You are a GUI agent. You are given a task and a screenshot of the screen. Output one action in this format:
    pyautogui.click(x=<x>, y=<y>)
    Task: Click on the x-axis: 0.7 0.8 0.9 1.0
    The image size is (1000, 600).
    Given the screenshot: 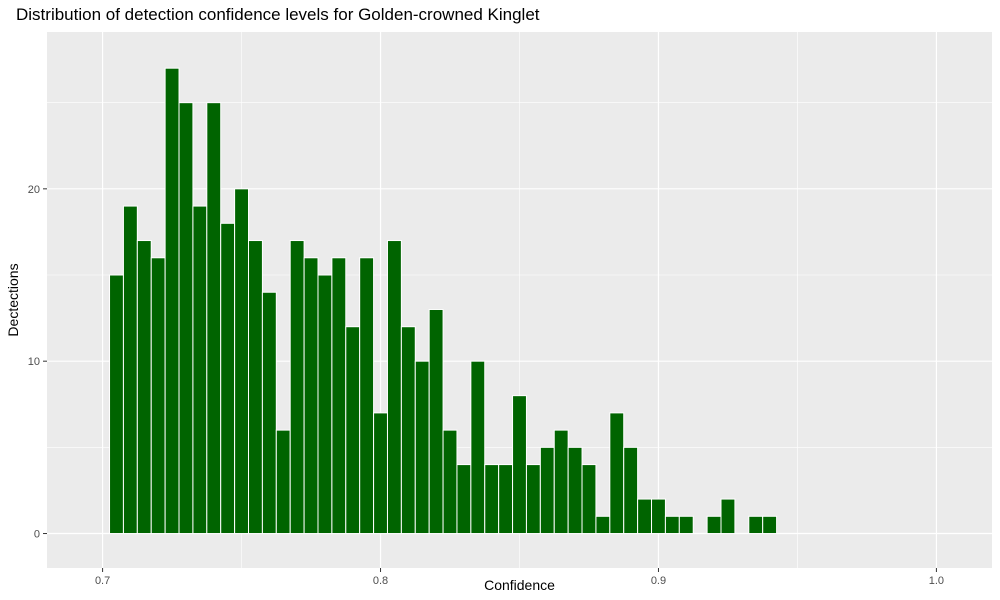 What is the action you would take?
    pyautogui.click(x=519, y=577)
    